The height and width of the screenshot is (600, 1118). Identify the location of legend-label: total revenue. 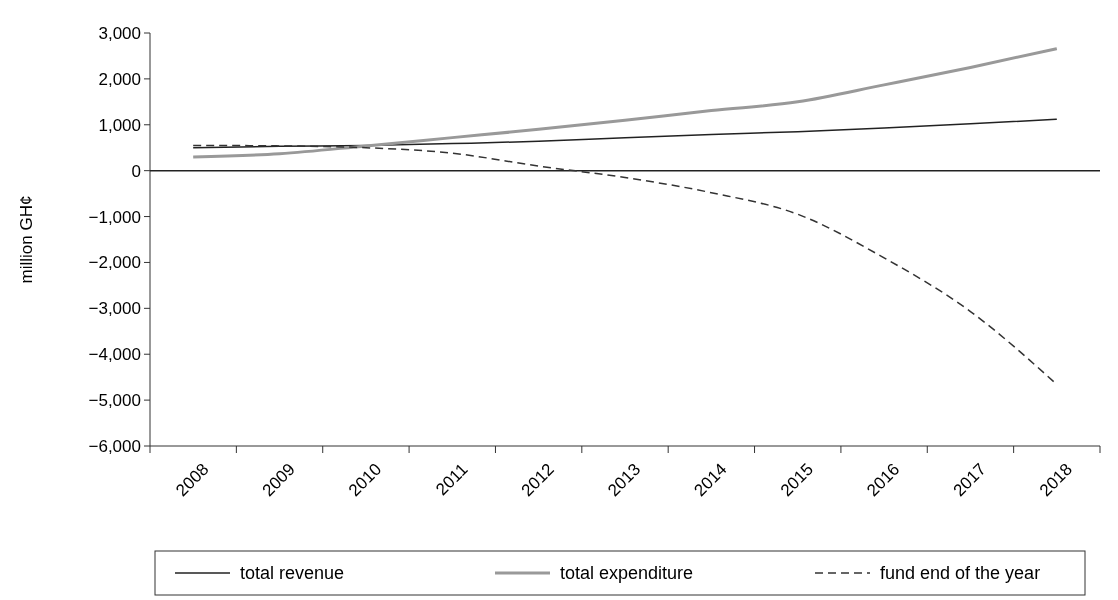
(292, 573).